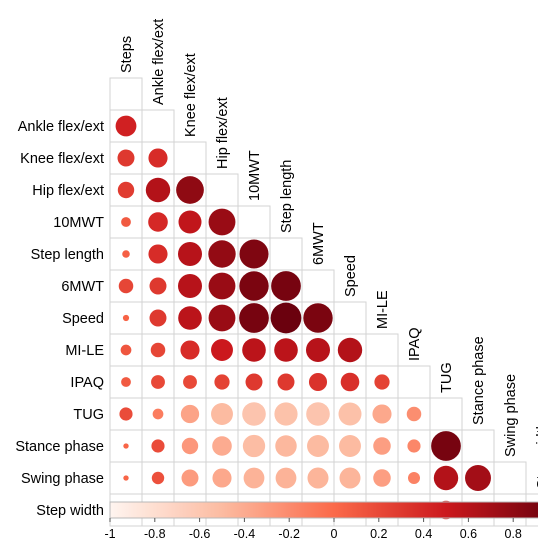  I want to click on corr-circle-6mwt-10mwt, so click(254, 286).